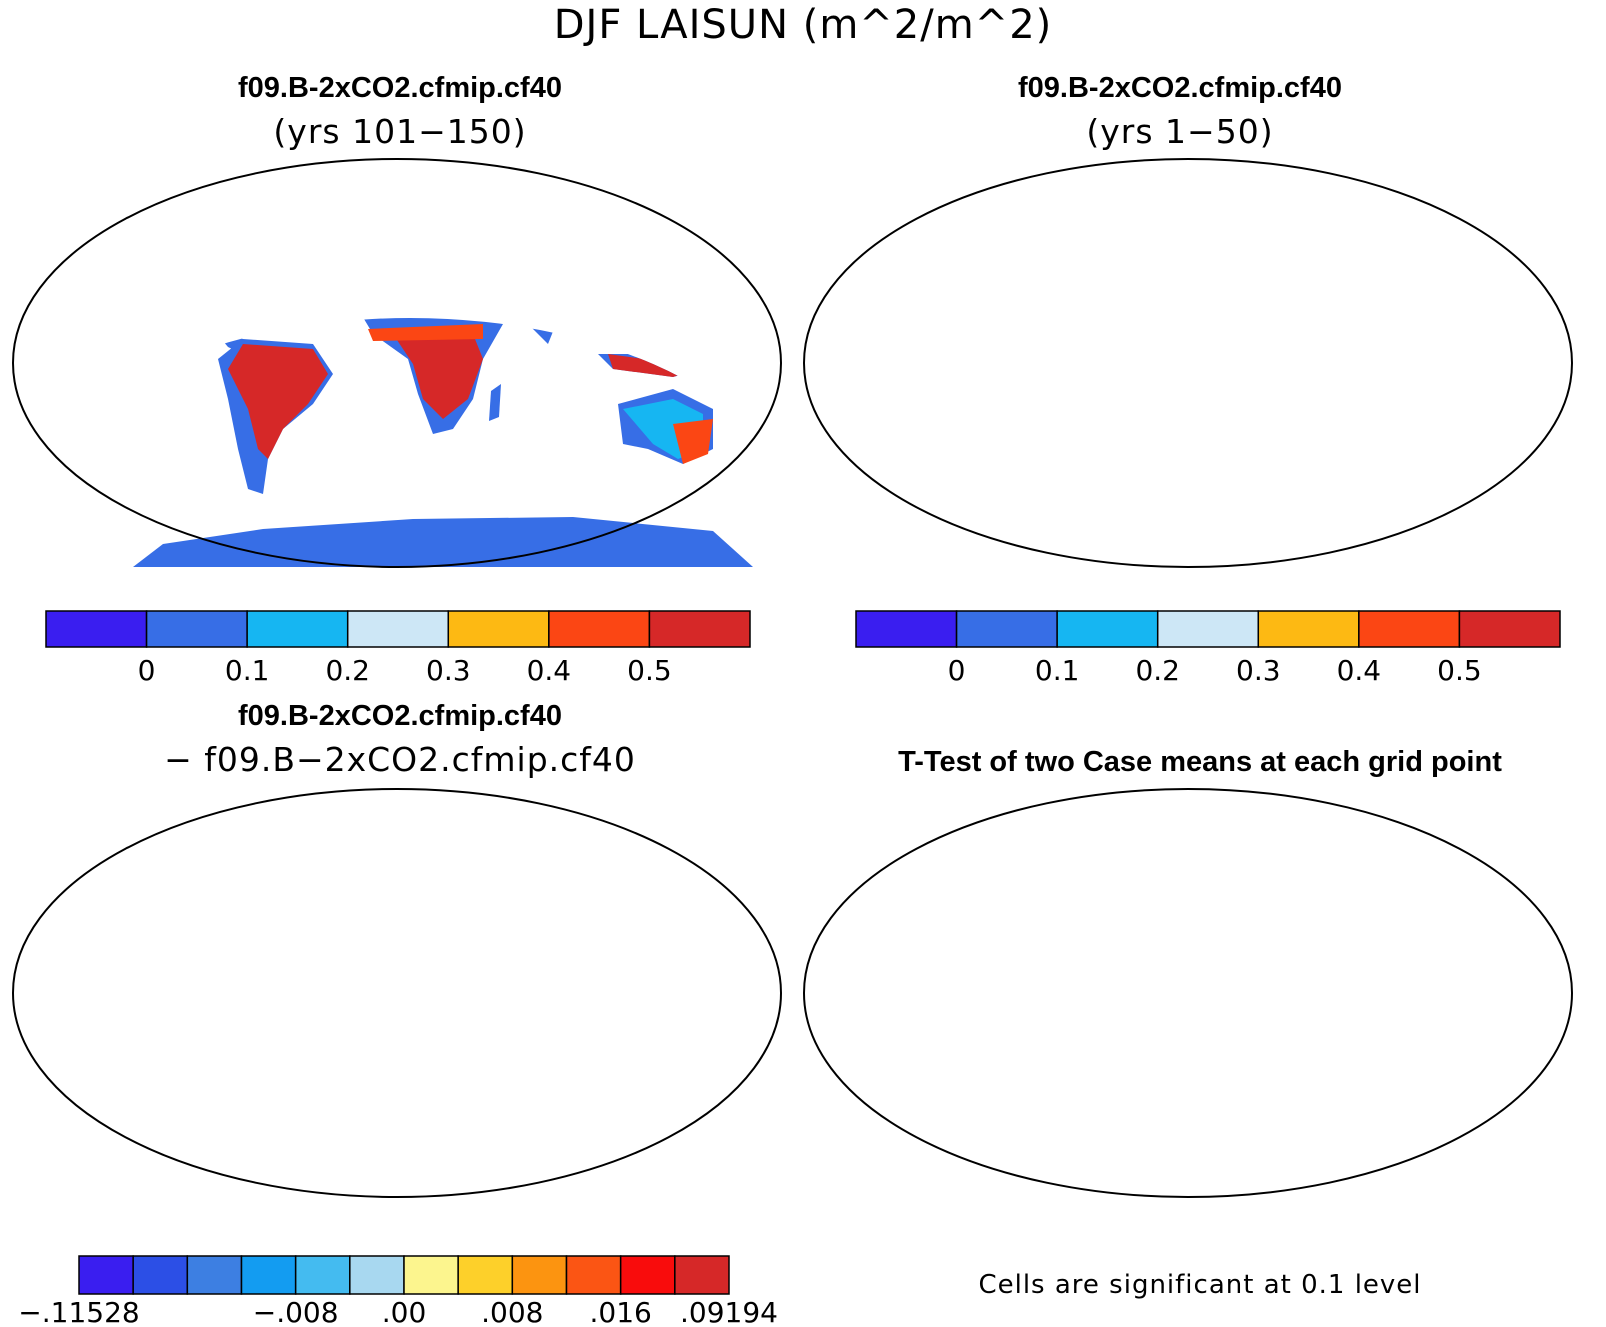 The image size is (1606, 1327). What do you see at coordinates (278, 401) in the screenshot?
I see `south-america-high-lai` at bounding box center [278, 401].